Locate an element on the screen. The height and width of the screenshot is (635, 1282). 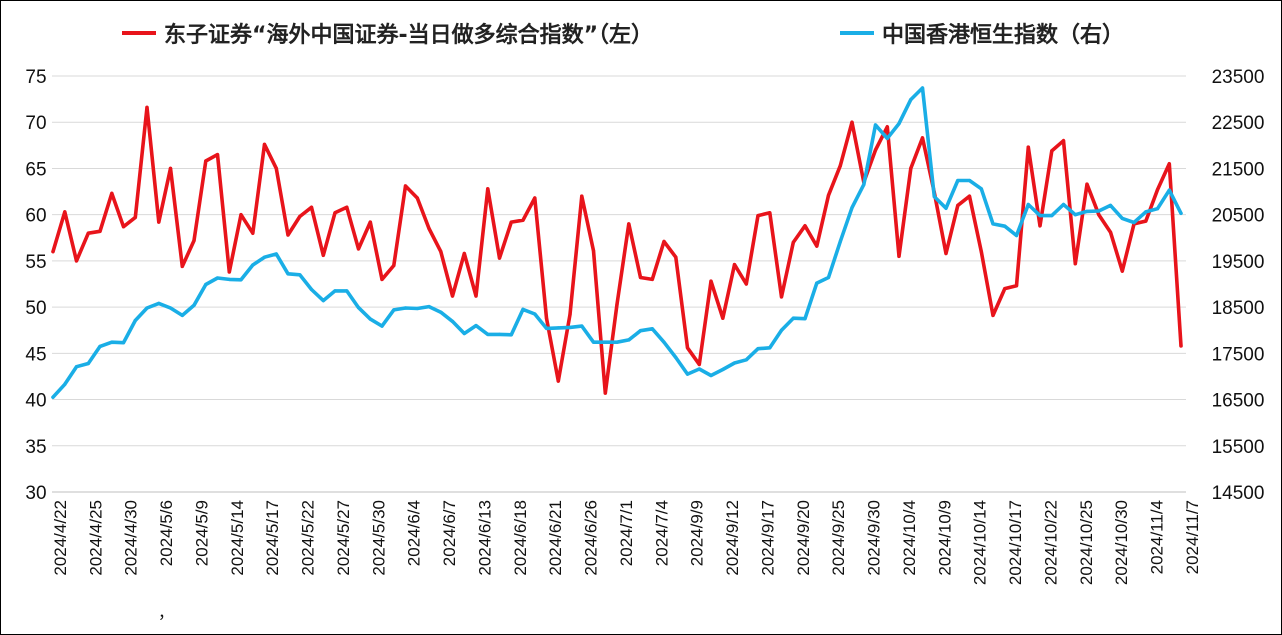
right-axis-tick: 19500 is located at coordinates (1238, 262).